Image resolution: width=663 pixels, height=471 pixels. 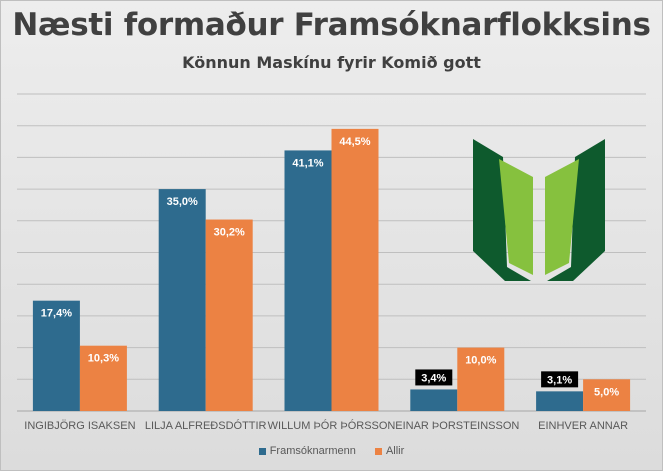 I want to click on legend-item-allir: Allir, so click(x=389, y=451).